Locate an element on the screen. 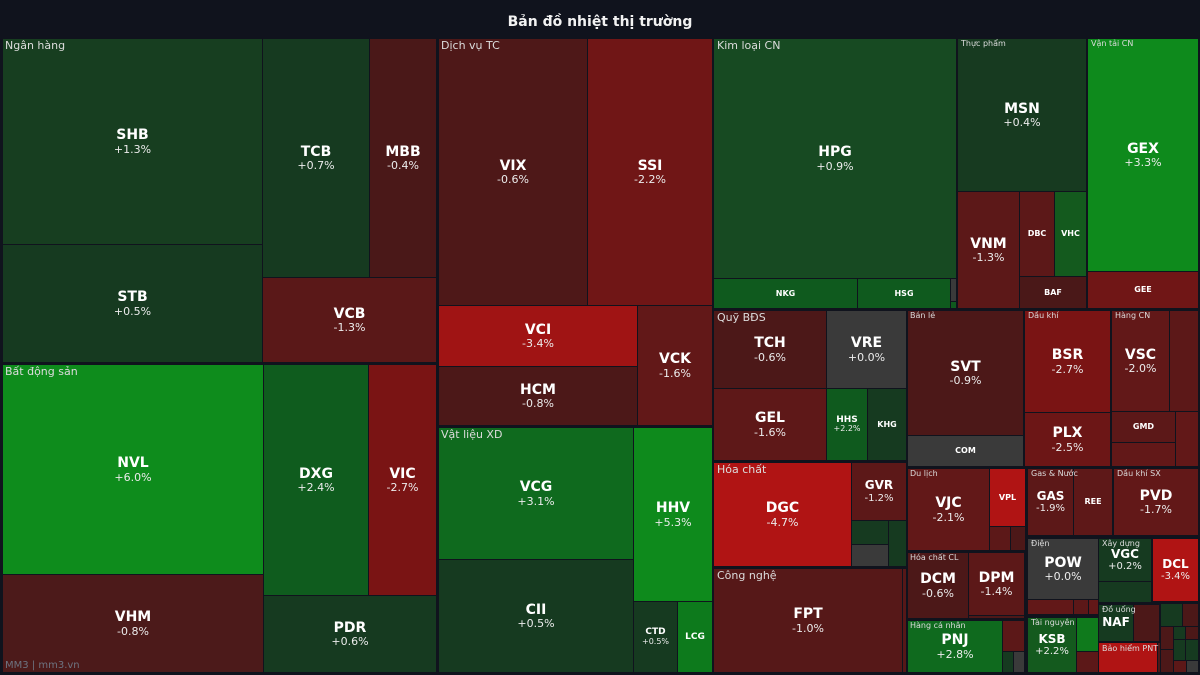 The image size is (1200, 675). tile-hhv: HHV +5.3% is located at coordinates (673, 514).